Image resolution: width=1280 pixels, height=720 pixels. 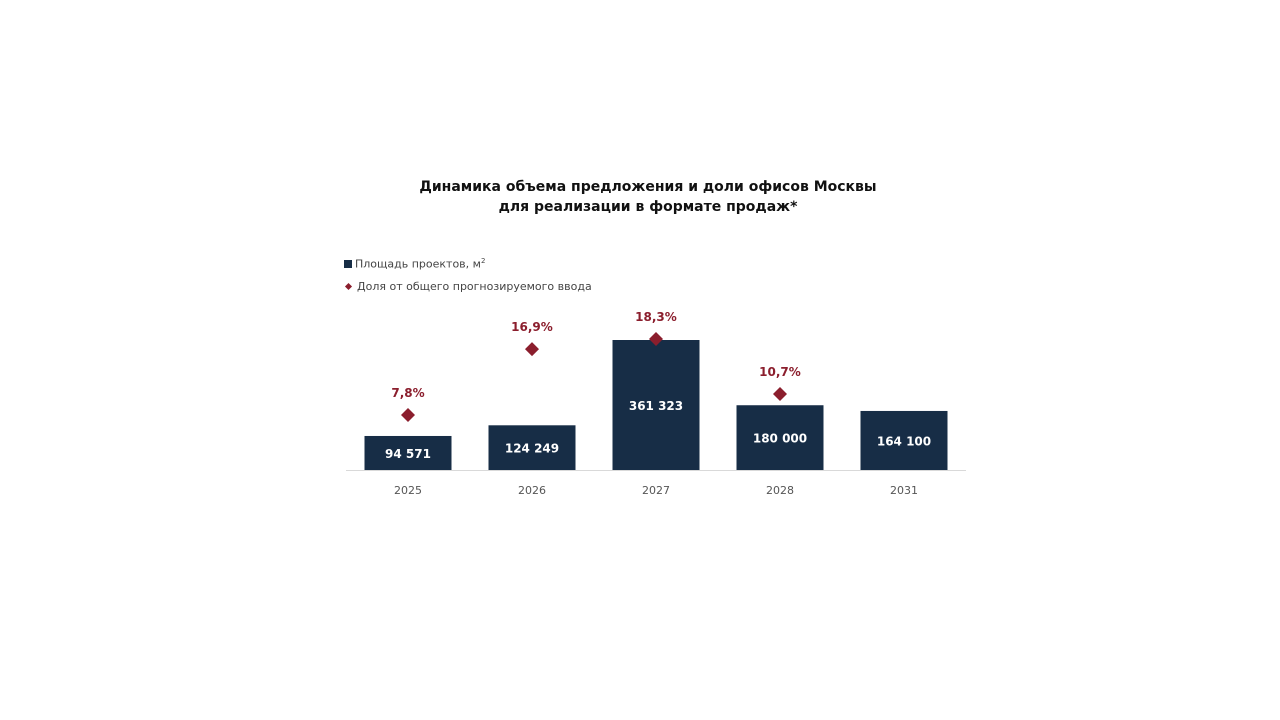 What do you see at coordinates (780, 490) in the screenshot?
I see `x-tick-label-2028: 2028` at bounding box center [780, 490].